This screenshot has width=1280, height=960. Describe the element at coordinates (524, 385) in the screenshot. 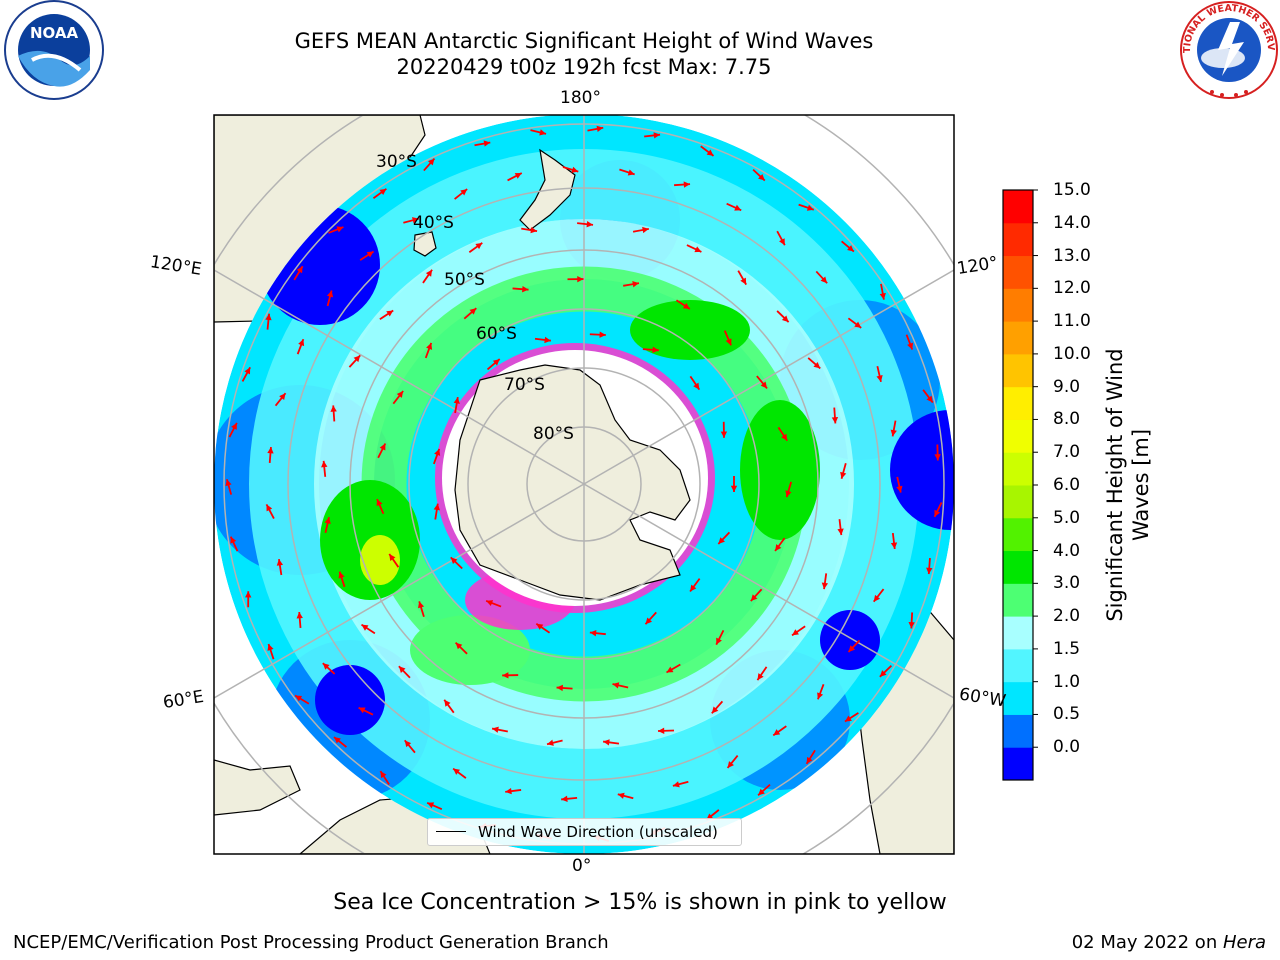

I see `lat-label-70s: 70°S` at that location.